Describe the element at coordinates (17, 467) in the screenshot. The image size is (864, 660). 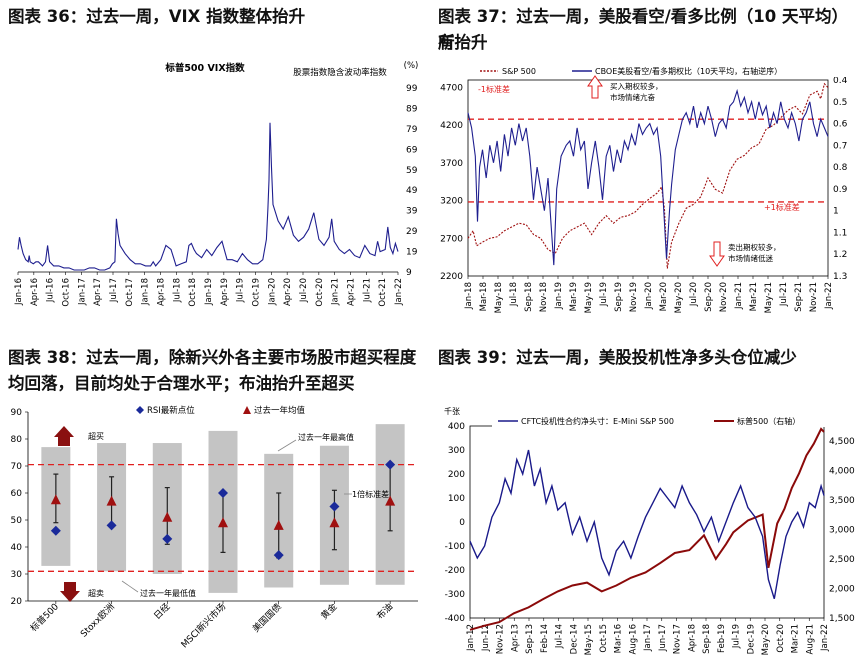
I see `chart38-ytick-label: 70` at that location.